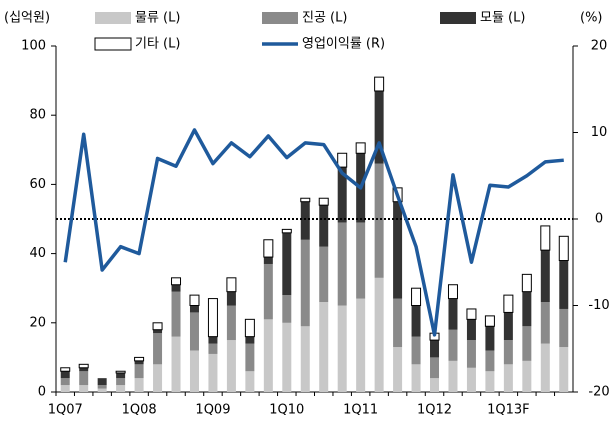 The width and height of the screenshot is (616, 429). I want to click on y-tick-label: 60, so click(37, 184).